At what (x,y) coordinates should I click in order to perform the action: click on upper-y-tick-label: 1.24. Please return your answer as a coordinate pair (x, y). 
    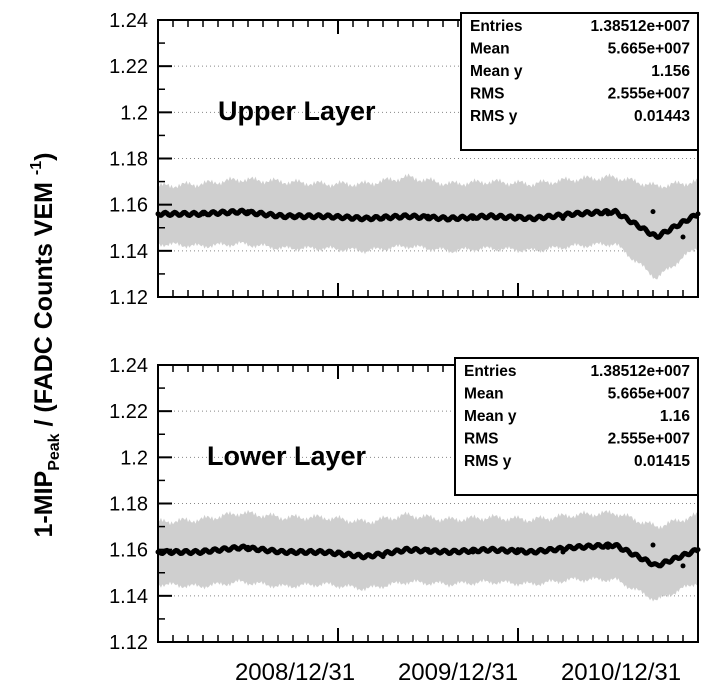
    Looking at the image, I should click on (128, 21).